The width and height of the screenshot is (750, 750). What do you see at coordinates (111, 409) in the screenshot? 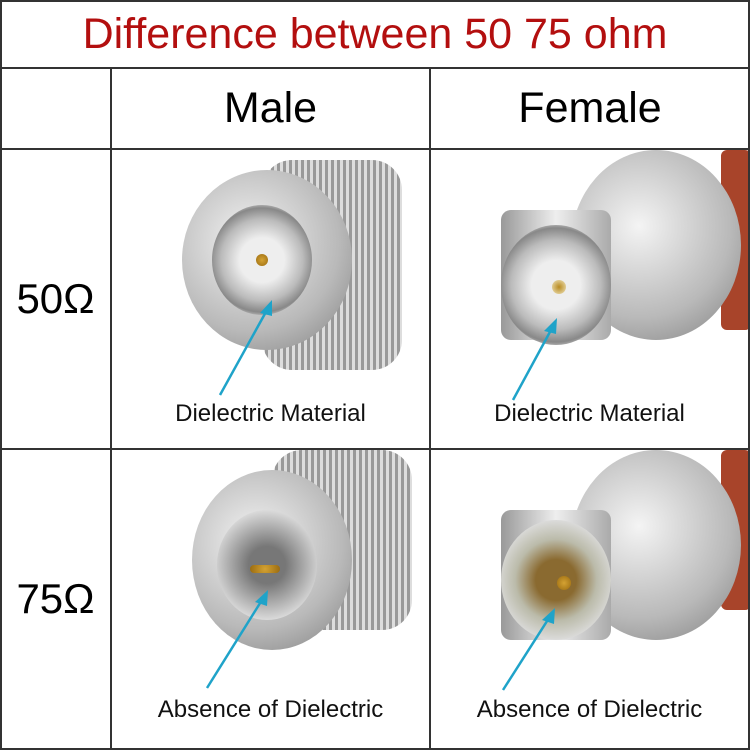
I see `grid-v1` at bounding box center [111, 409].